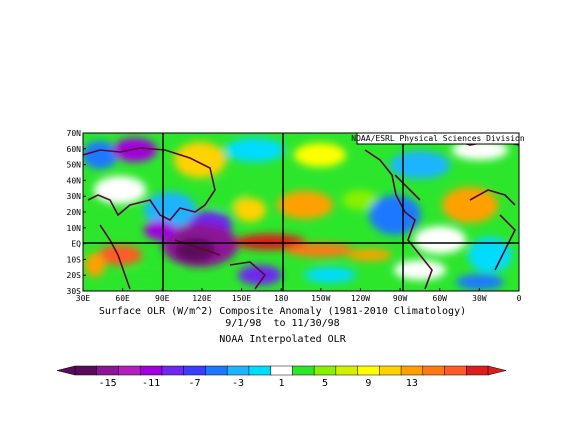 Image resolution: width=565 pixels, height=437 pixels. I want to click on lat-label: EQ, so click(76, 244).